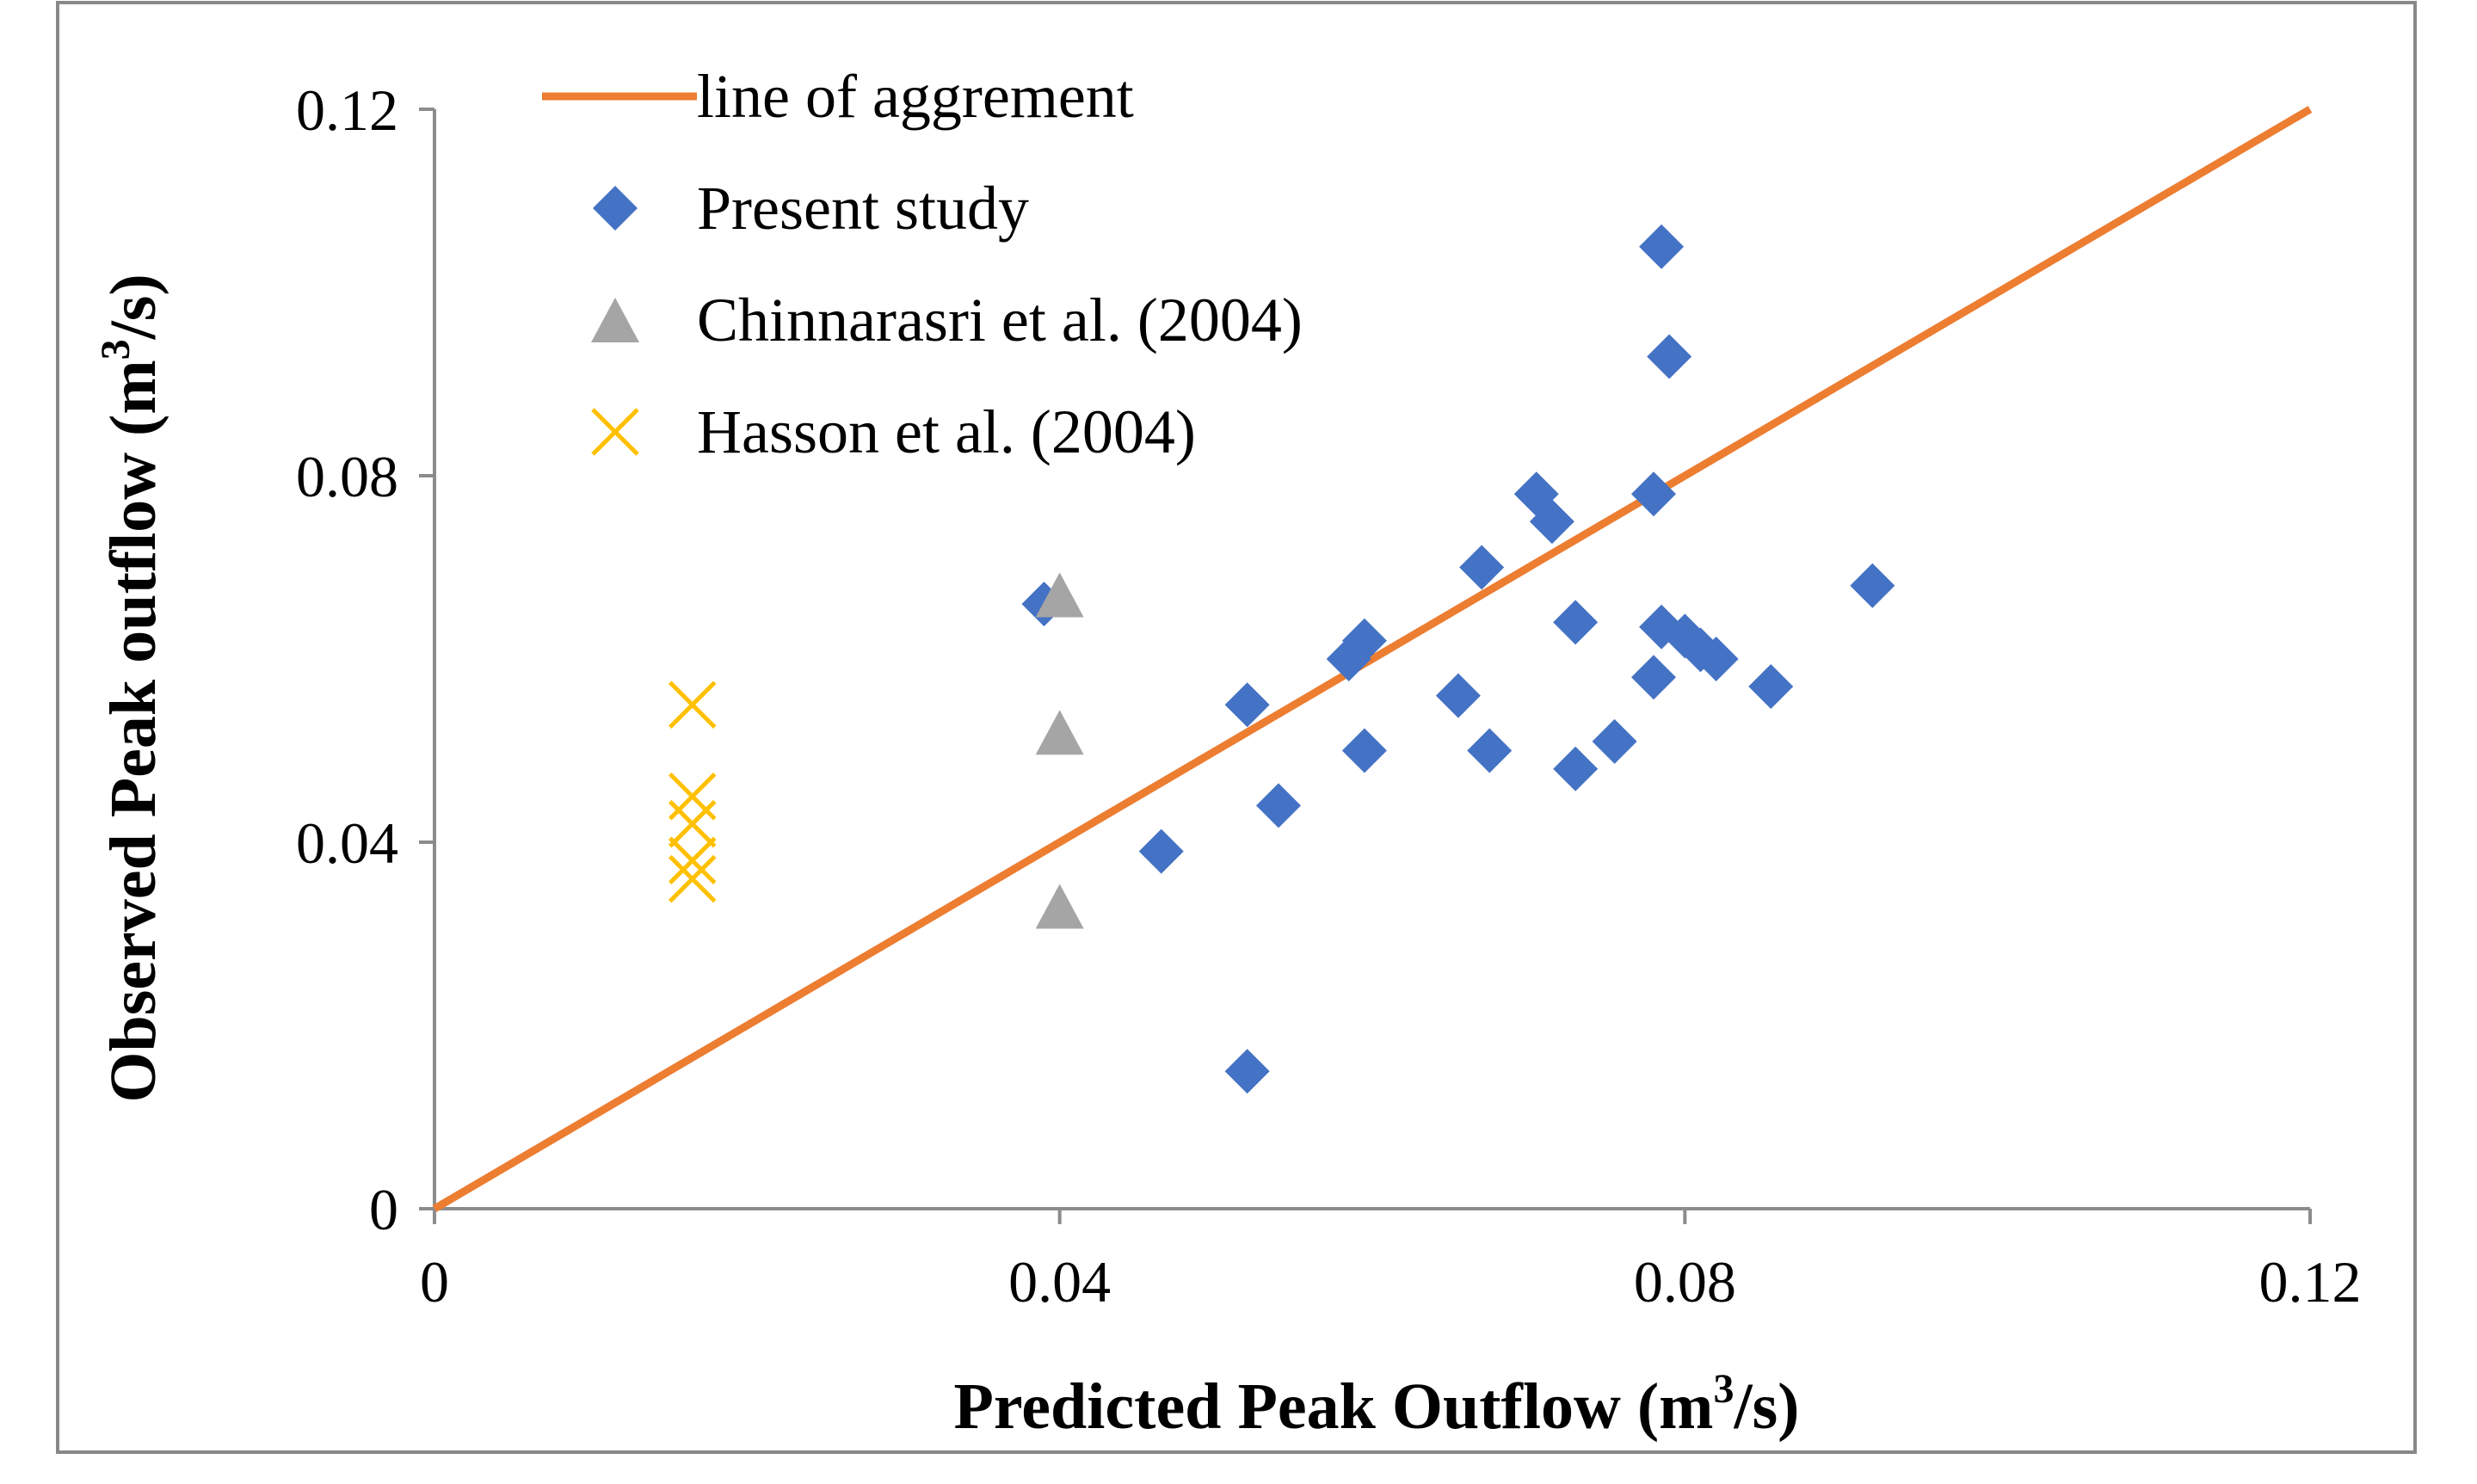 Image resolution: width=2477 pixels, height=1484 pixels. I want to click on x-tick-label: 0, so click(434, 1282).